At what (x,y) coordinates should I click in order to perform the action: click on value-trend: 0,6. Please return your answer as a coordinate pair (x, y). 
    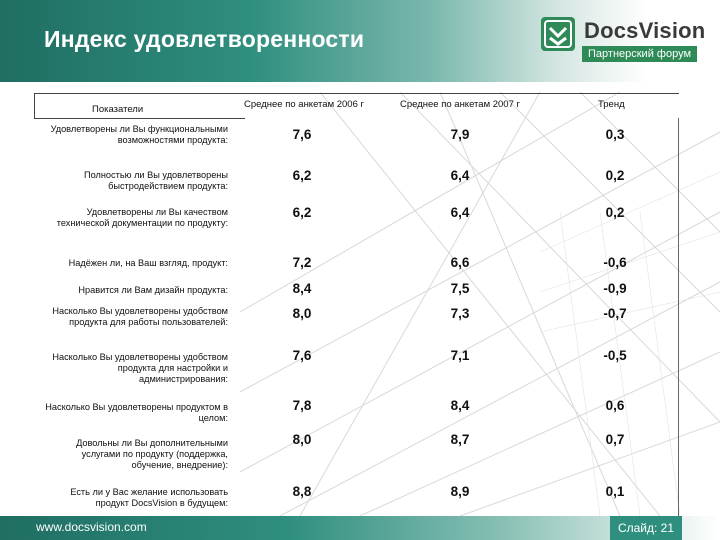
    Looking at the image, I should click on (615, 405).